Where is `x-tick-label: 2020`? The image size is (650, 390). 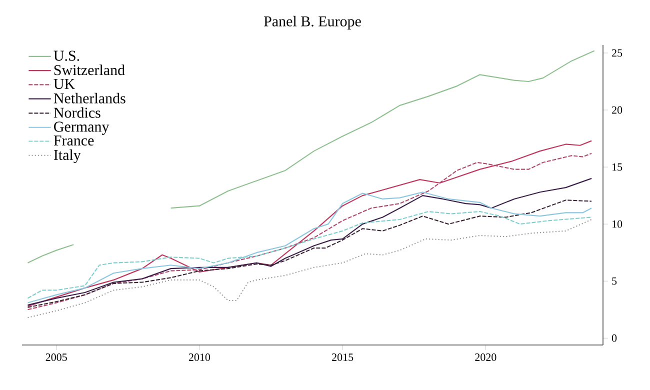
x-tick-label: 2020 is located at coordinates (485, 357).